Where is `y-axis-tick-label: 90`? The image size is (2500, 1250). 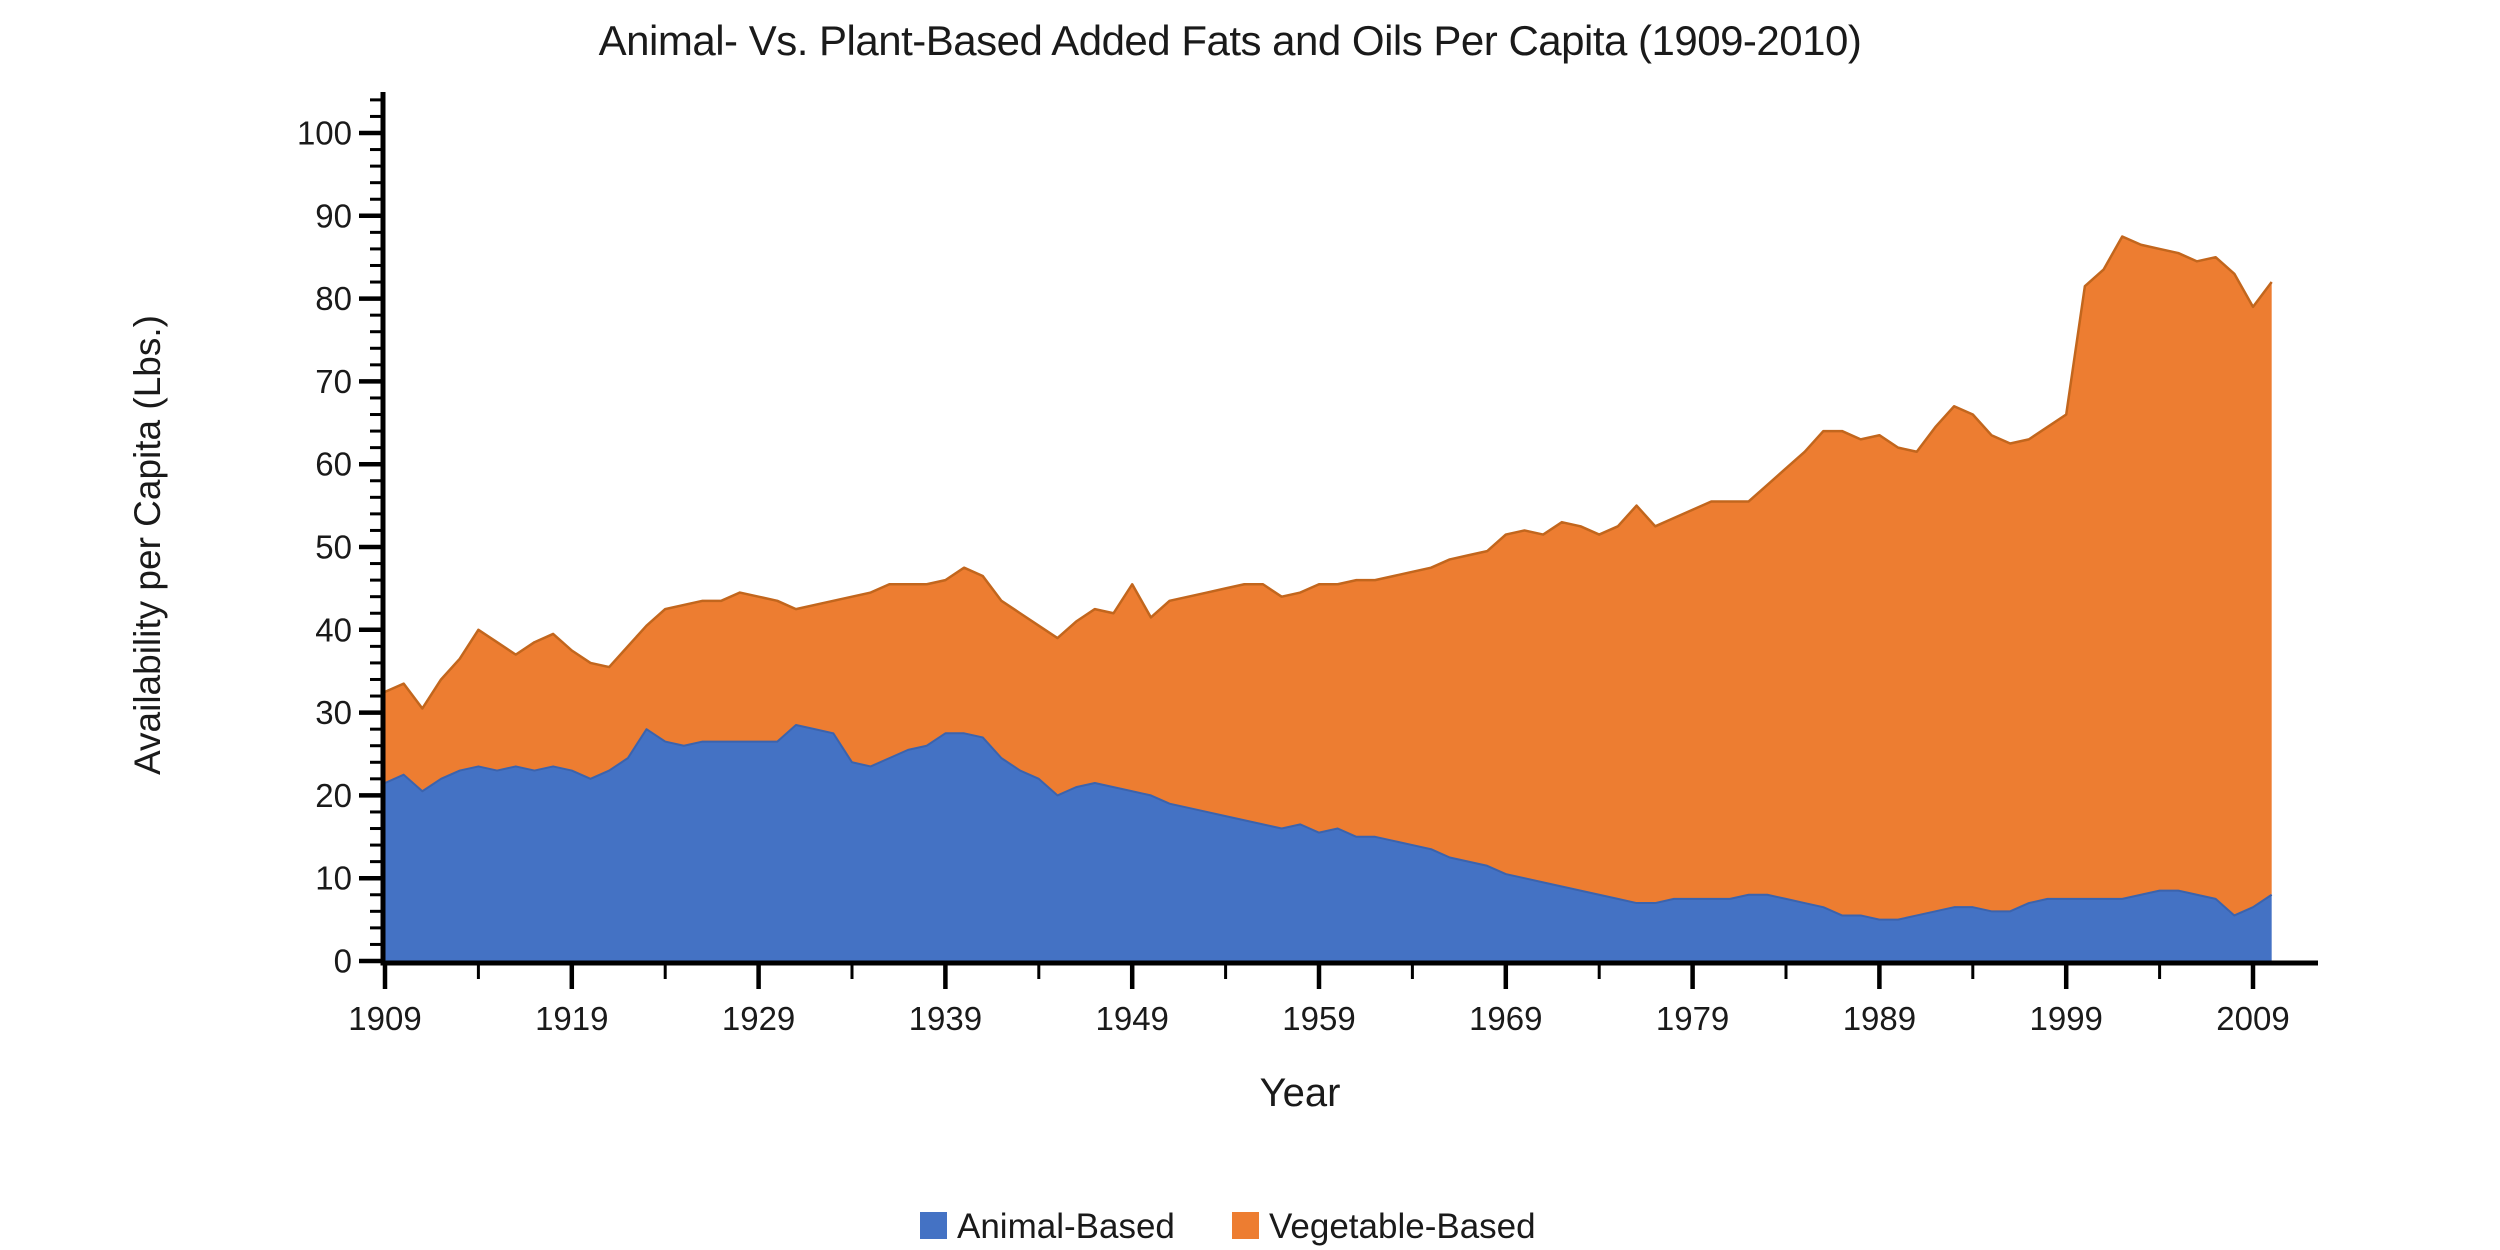
y-axis-tick-label: 90 is located at coordinates (333, 215).